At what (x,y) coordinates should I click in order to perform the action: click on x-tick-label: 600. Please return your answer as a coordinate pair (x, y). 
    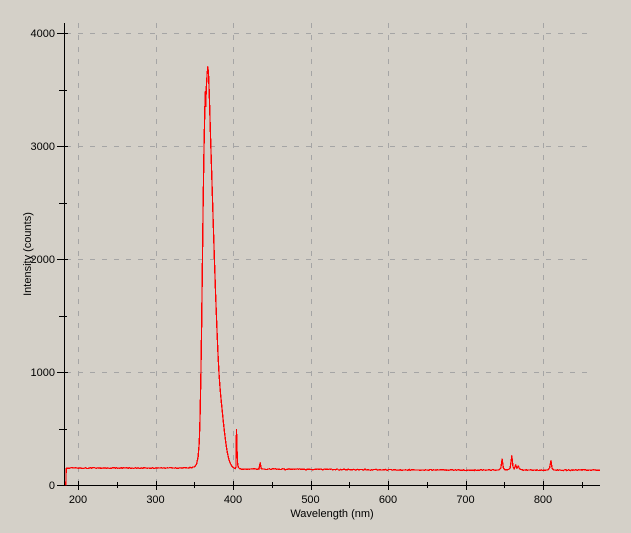
    Looking at the image, I should click on (388, 500).